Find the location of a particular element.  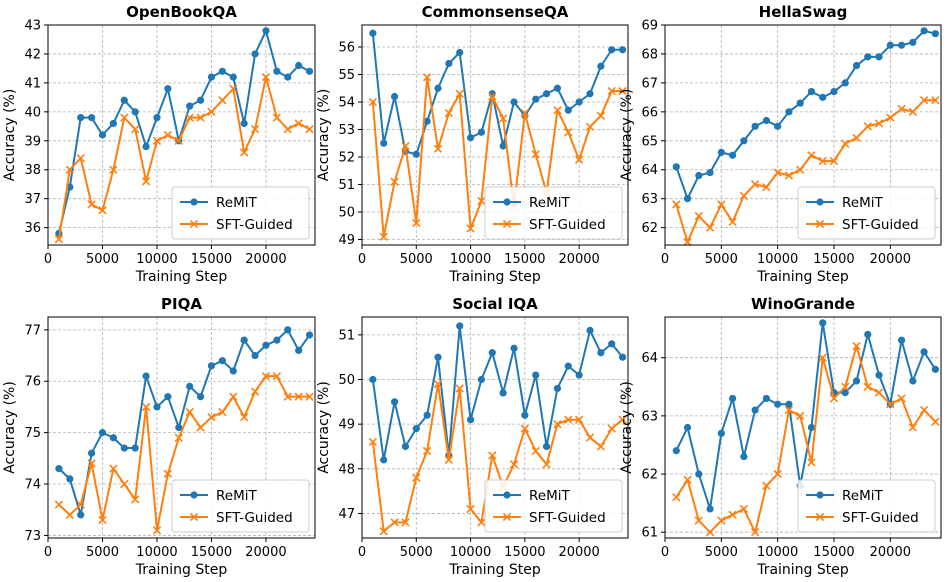

y-tick-label: 76 is located at coordinates (32, 382).